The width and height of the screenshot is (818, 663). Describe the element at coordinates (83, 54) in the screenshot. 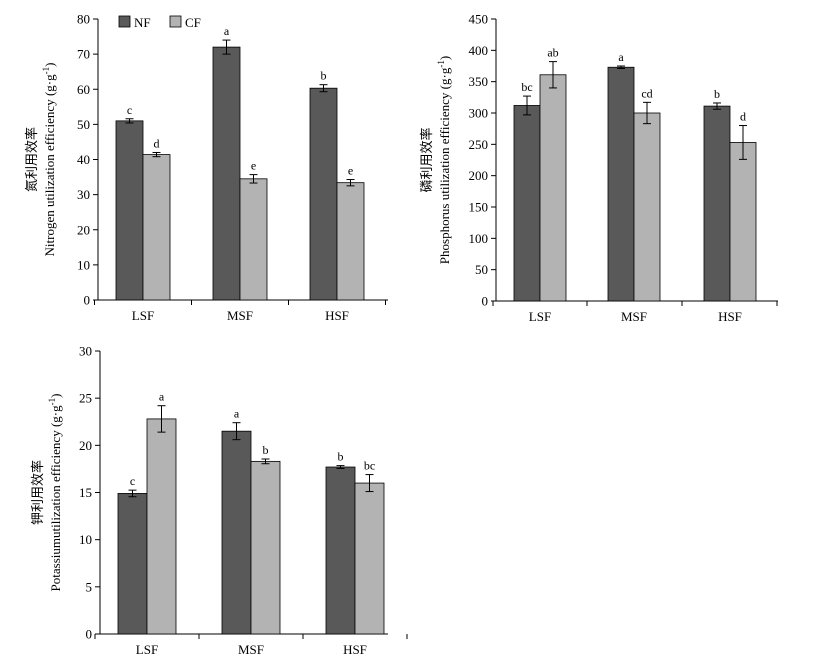

I see `y-tick-label: 70` at that location.